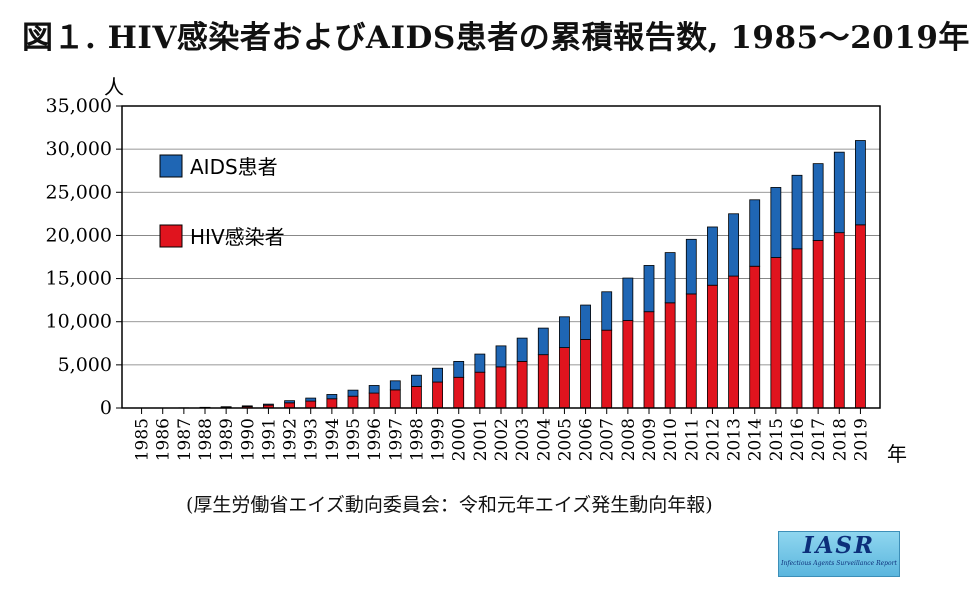  Describe the element at coordinates (481, 439) in the screenshot. I see `x-tick-label: 2001` at that location.